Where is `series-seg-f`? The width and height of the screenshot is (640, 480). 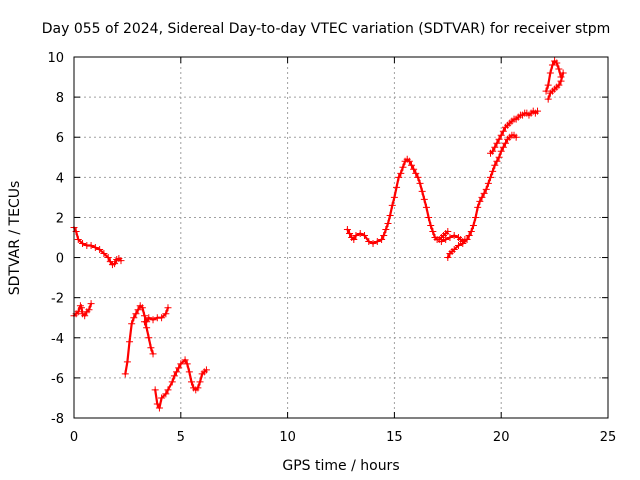 series-seg-f is located at coordinates (397, 201).